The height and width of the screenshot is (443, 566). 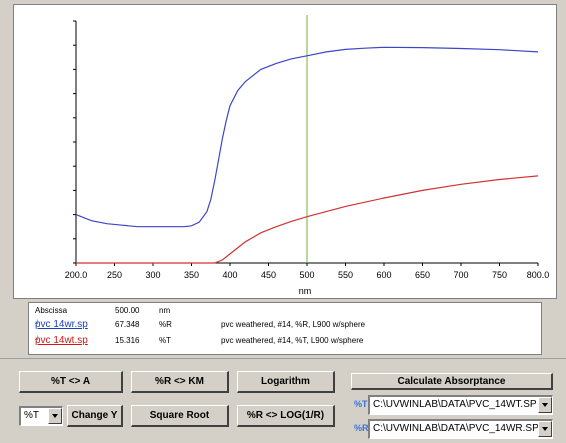 What do you see at coordinates (127, 324) in the screenshot?
I see `reflectance-value: 67.348` at bounding box center [127, 324].